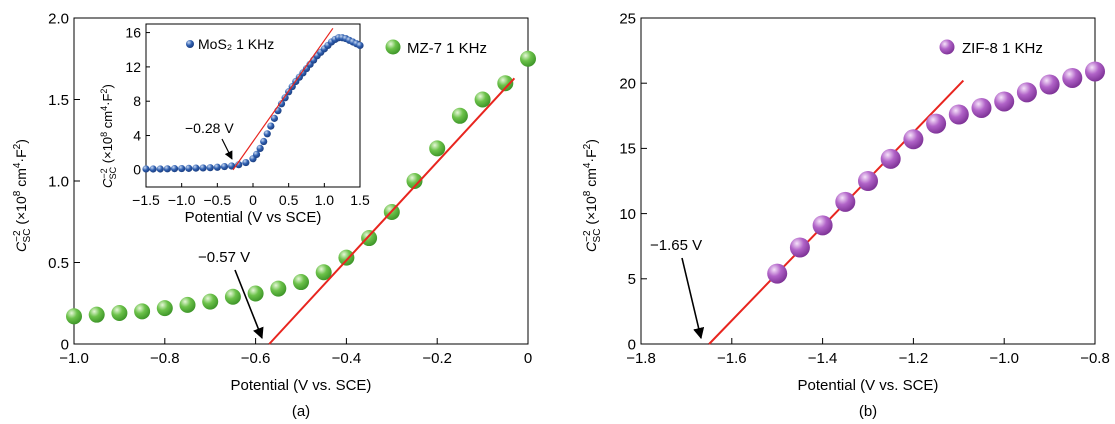 The height and width of the screenshot is (424, 1115). Describe the element at coordinates (182, 200) in the screenshot. I see `i-x-tick-label: −1.0` at that location.